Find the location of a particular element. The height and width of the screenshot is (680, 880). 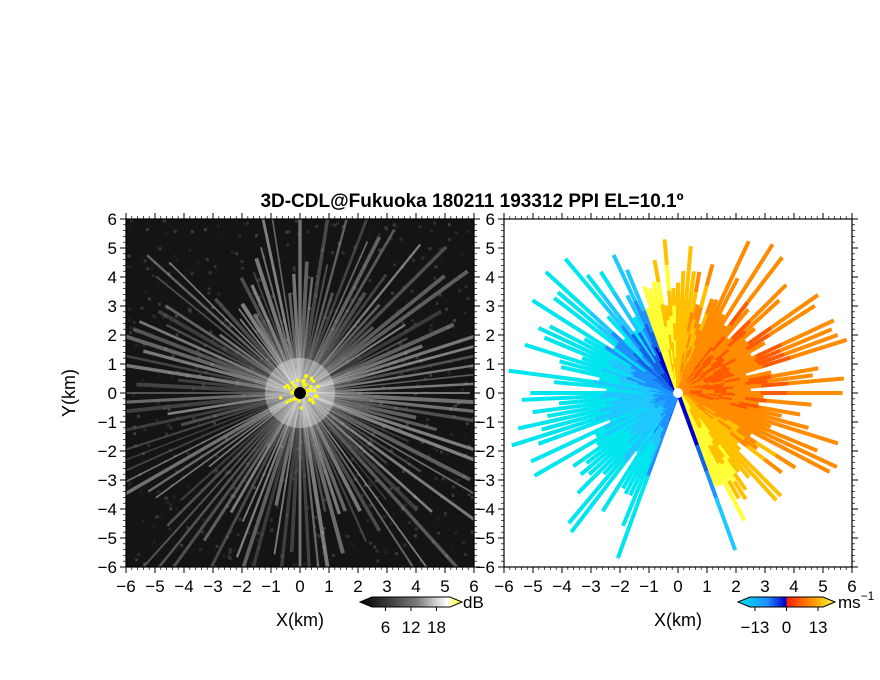

y-tick-label: −2 is located at coordinates (485, 451).